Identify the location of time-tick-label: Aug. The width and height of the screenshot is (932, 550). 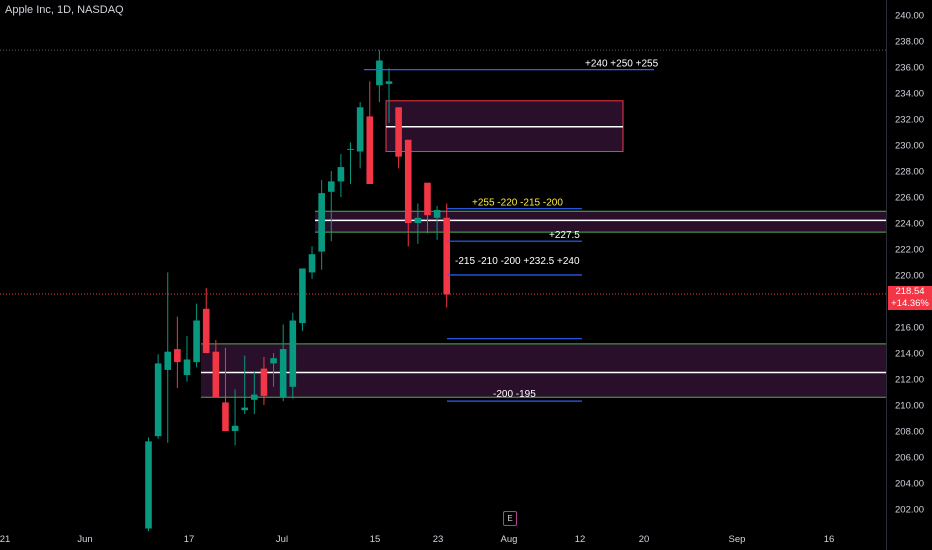
(509, 539).